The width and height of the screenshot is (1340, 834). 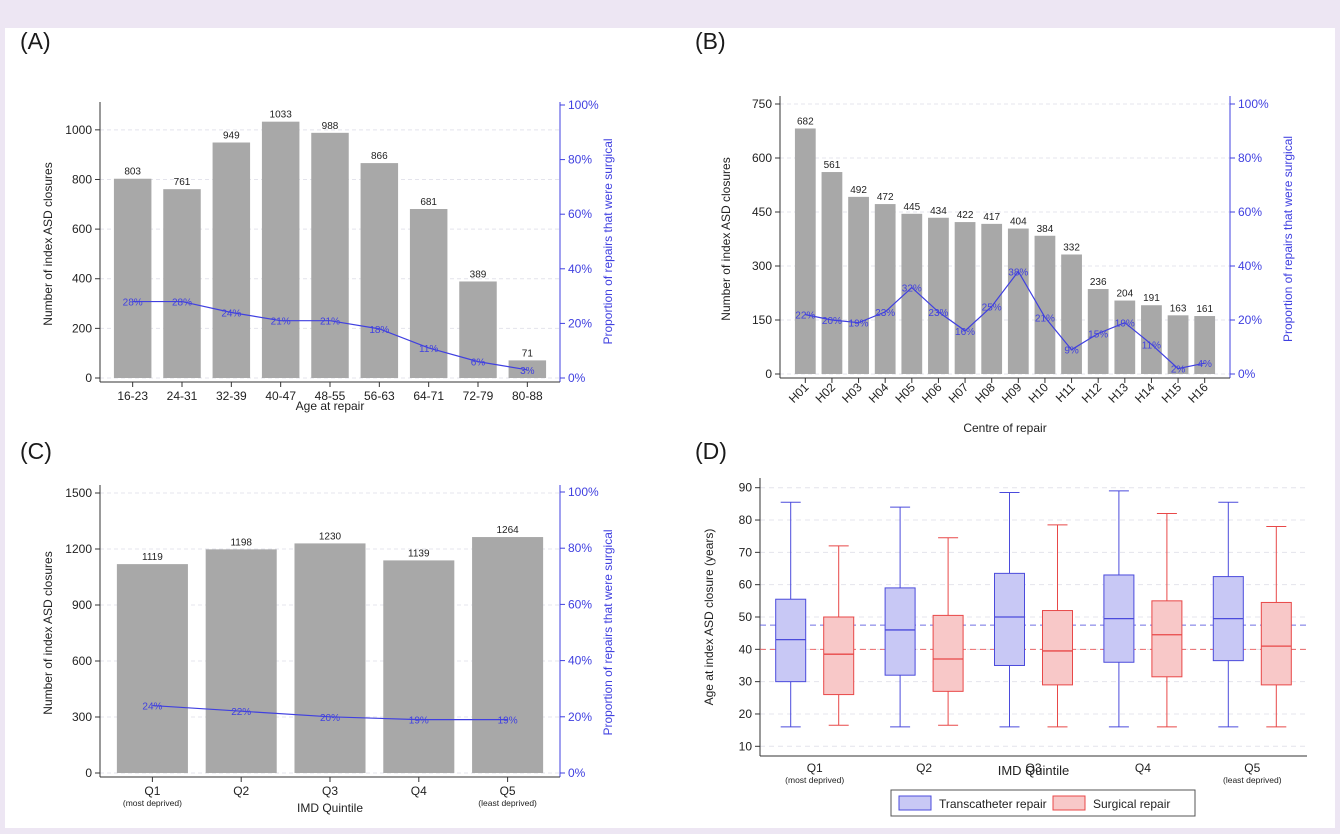 I want to click on y-axis-title: Age at index ASD closure (years), so click(x=709, y=617).